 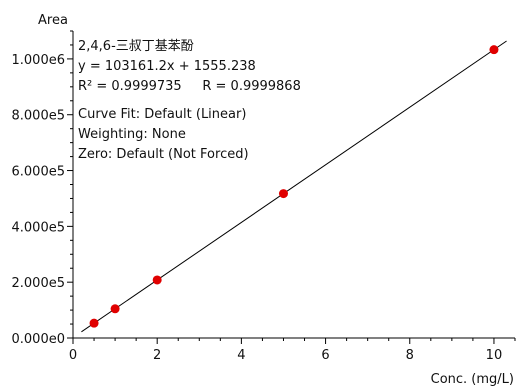 What do you see at coordinates (136, 46) in the screenshot?
I see `annotation-compound: 2,4,6-三叔丁基苯酚` at bounding box center [136, 46].